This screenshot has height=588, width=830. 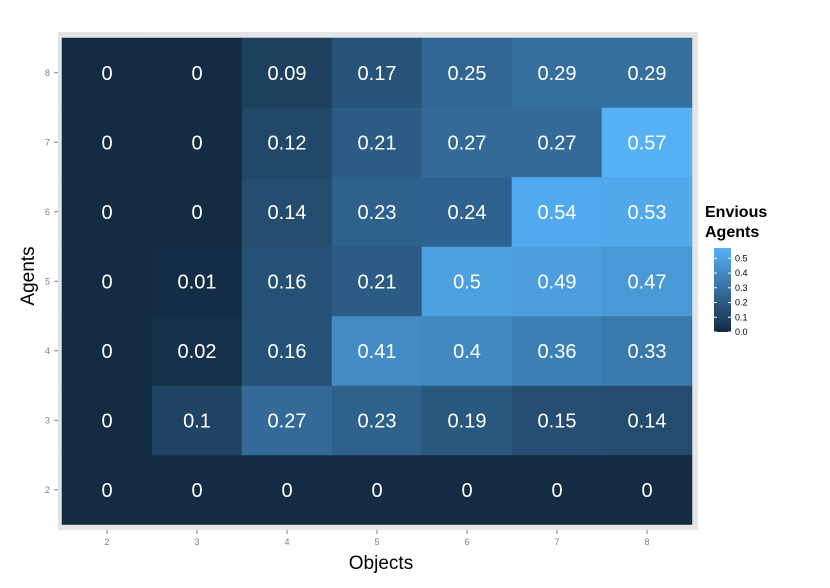 What do you see at coordinates (741, 303) in the screenshot?
I see `legend-tick-label: 0.2` at bounding box center [741, 303].